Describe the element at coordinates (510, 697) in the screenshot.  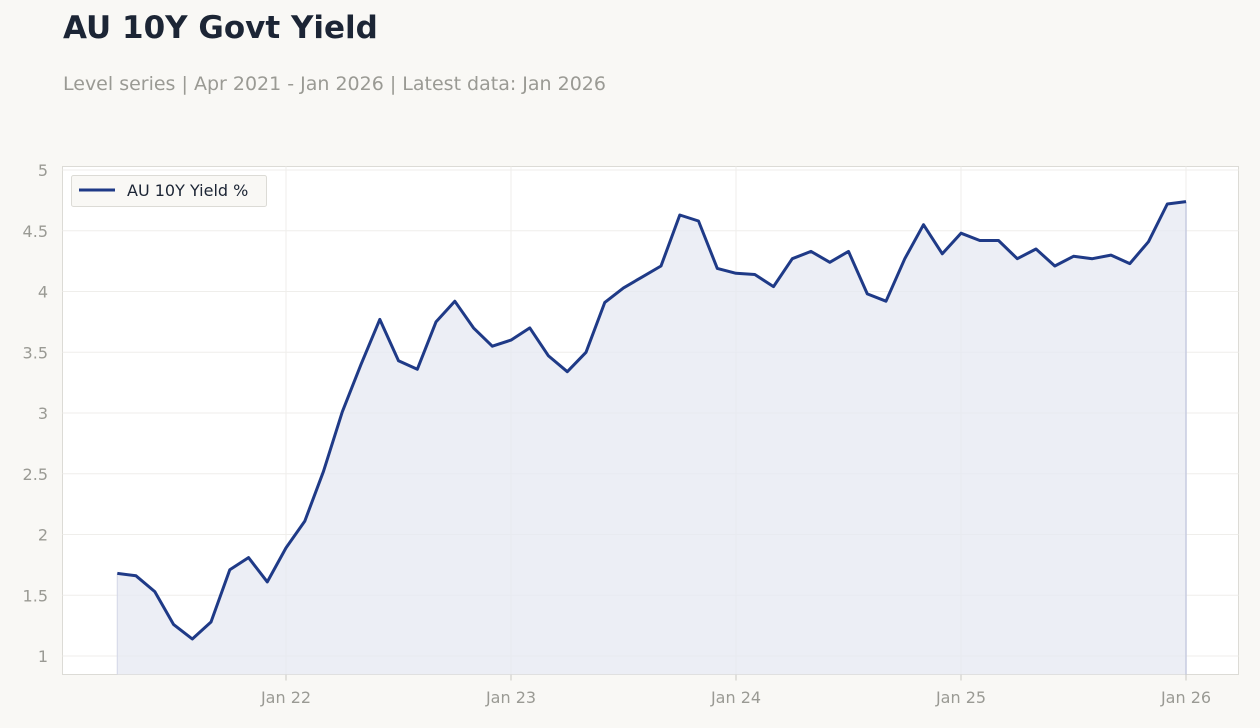
I see `x-tick-label: Jan 23` at that location.